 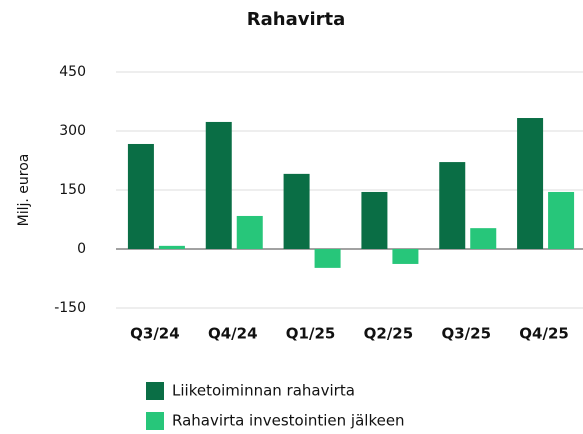 I want to click on chart-title: Rahavirta, so click(x=296, y=19).